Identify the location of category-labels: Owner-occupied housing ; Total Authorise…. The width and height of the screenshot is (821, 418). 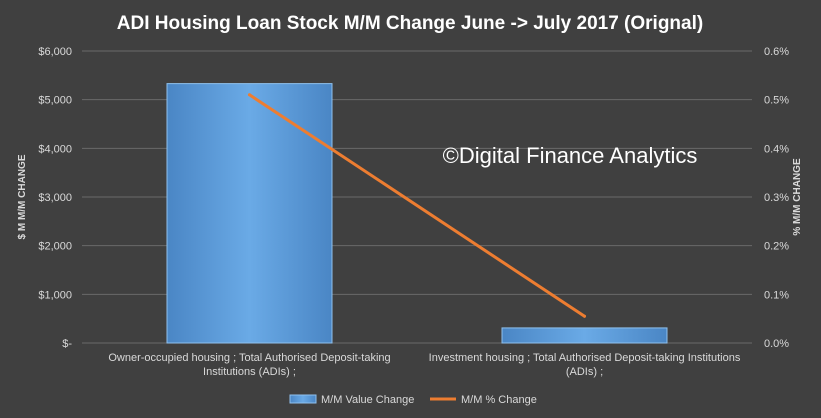
(424, 365).